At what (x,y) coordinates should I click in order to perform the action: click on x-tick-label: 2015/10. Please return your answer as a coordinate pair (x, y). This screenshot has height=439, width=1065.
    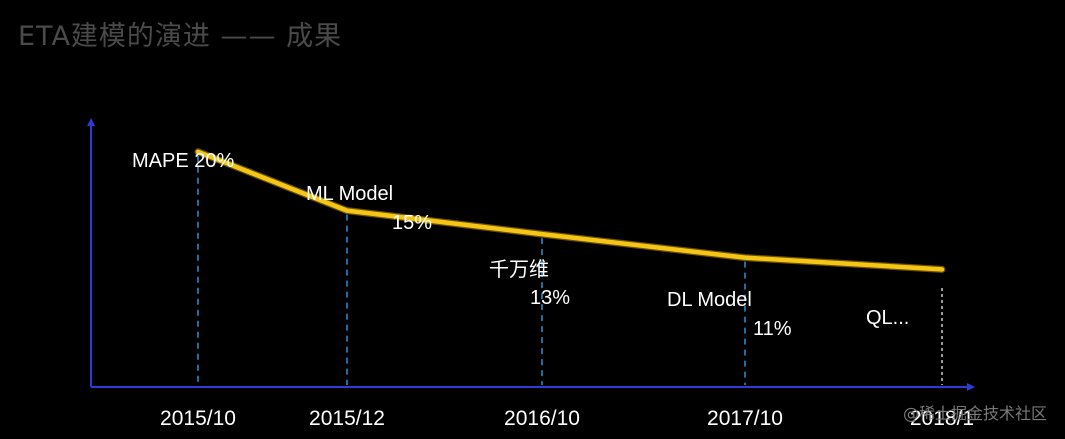
    Looking at the image, I should click on (198, 418).